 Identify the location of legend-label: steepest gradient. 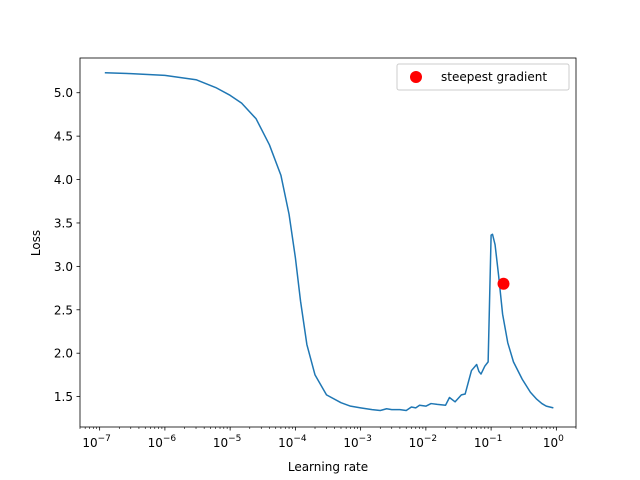
(494, 77).